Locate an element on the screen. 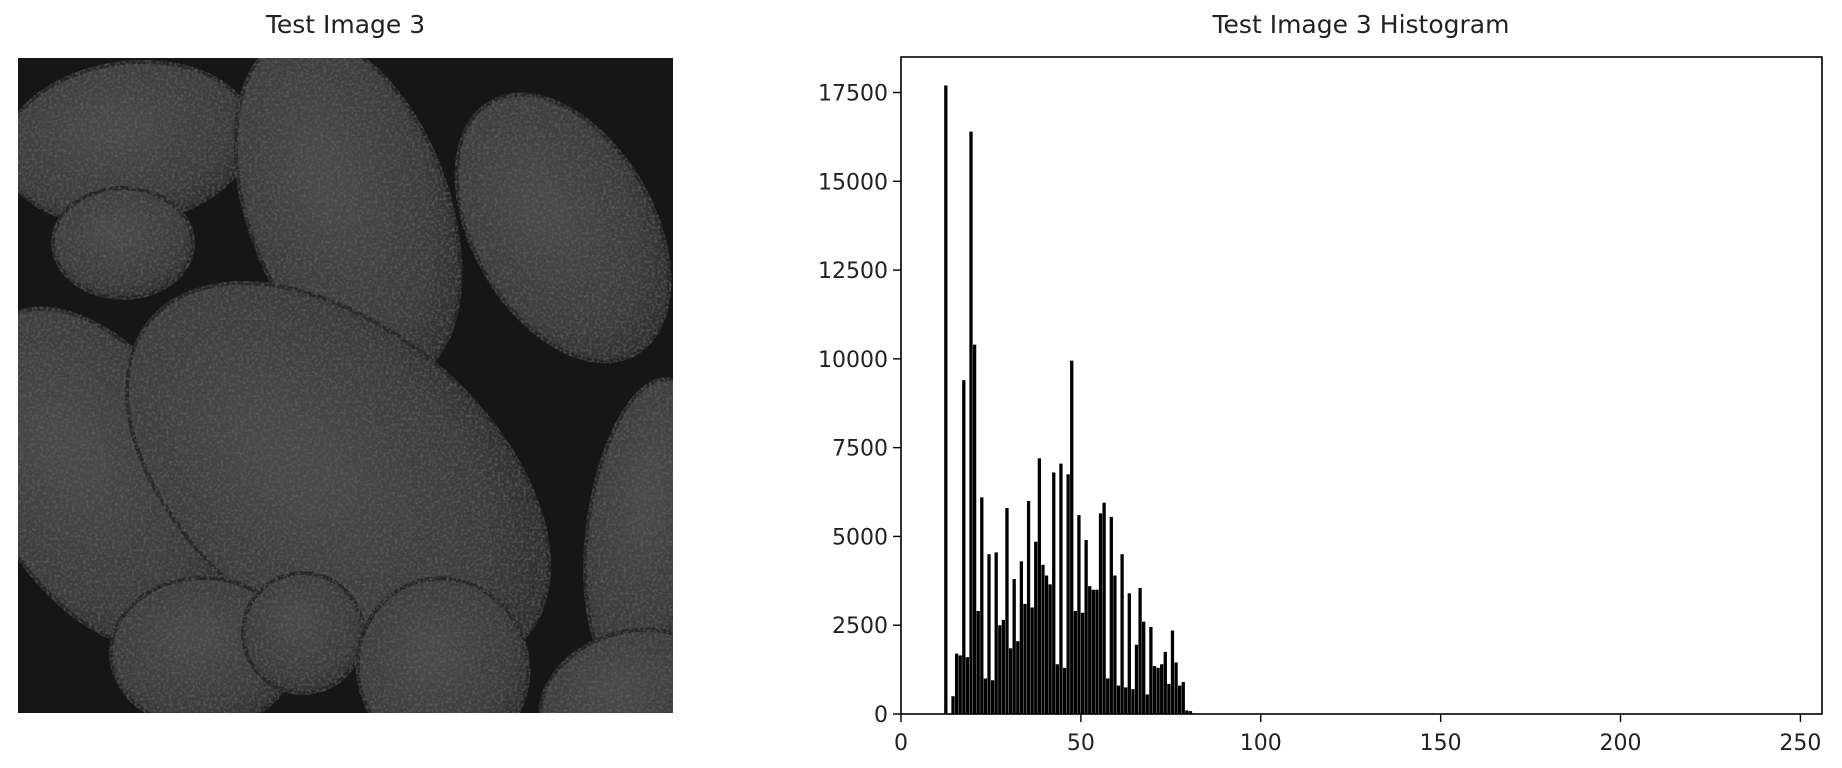  x-tick-label: 50 is located at coordinates (1081, 743).